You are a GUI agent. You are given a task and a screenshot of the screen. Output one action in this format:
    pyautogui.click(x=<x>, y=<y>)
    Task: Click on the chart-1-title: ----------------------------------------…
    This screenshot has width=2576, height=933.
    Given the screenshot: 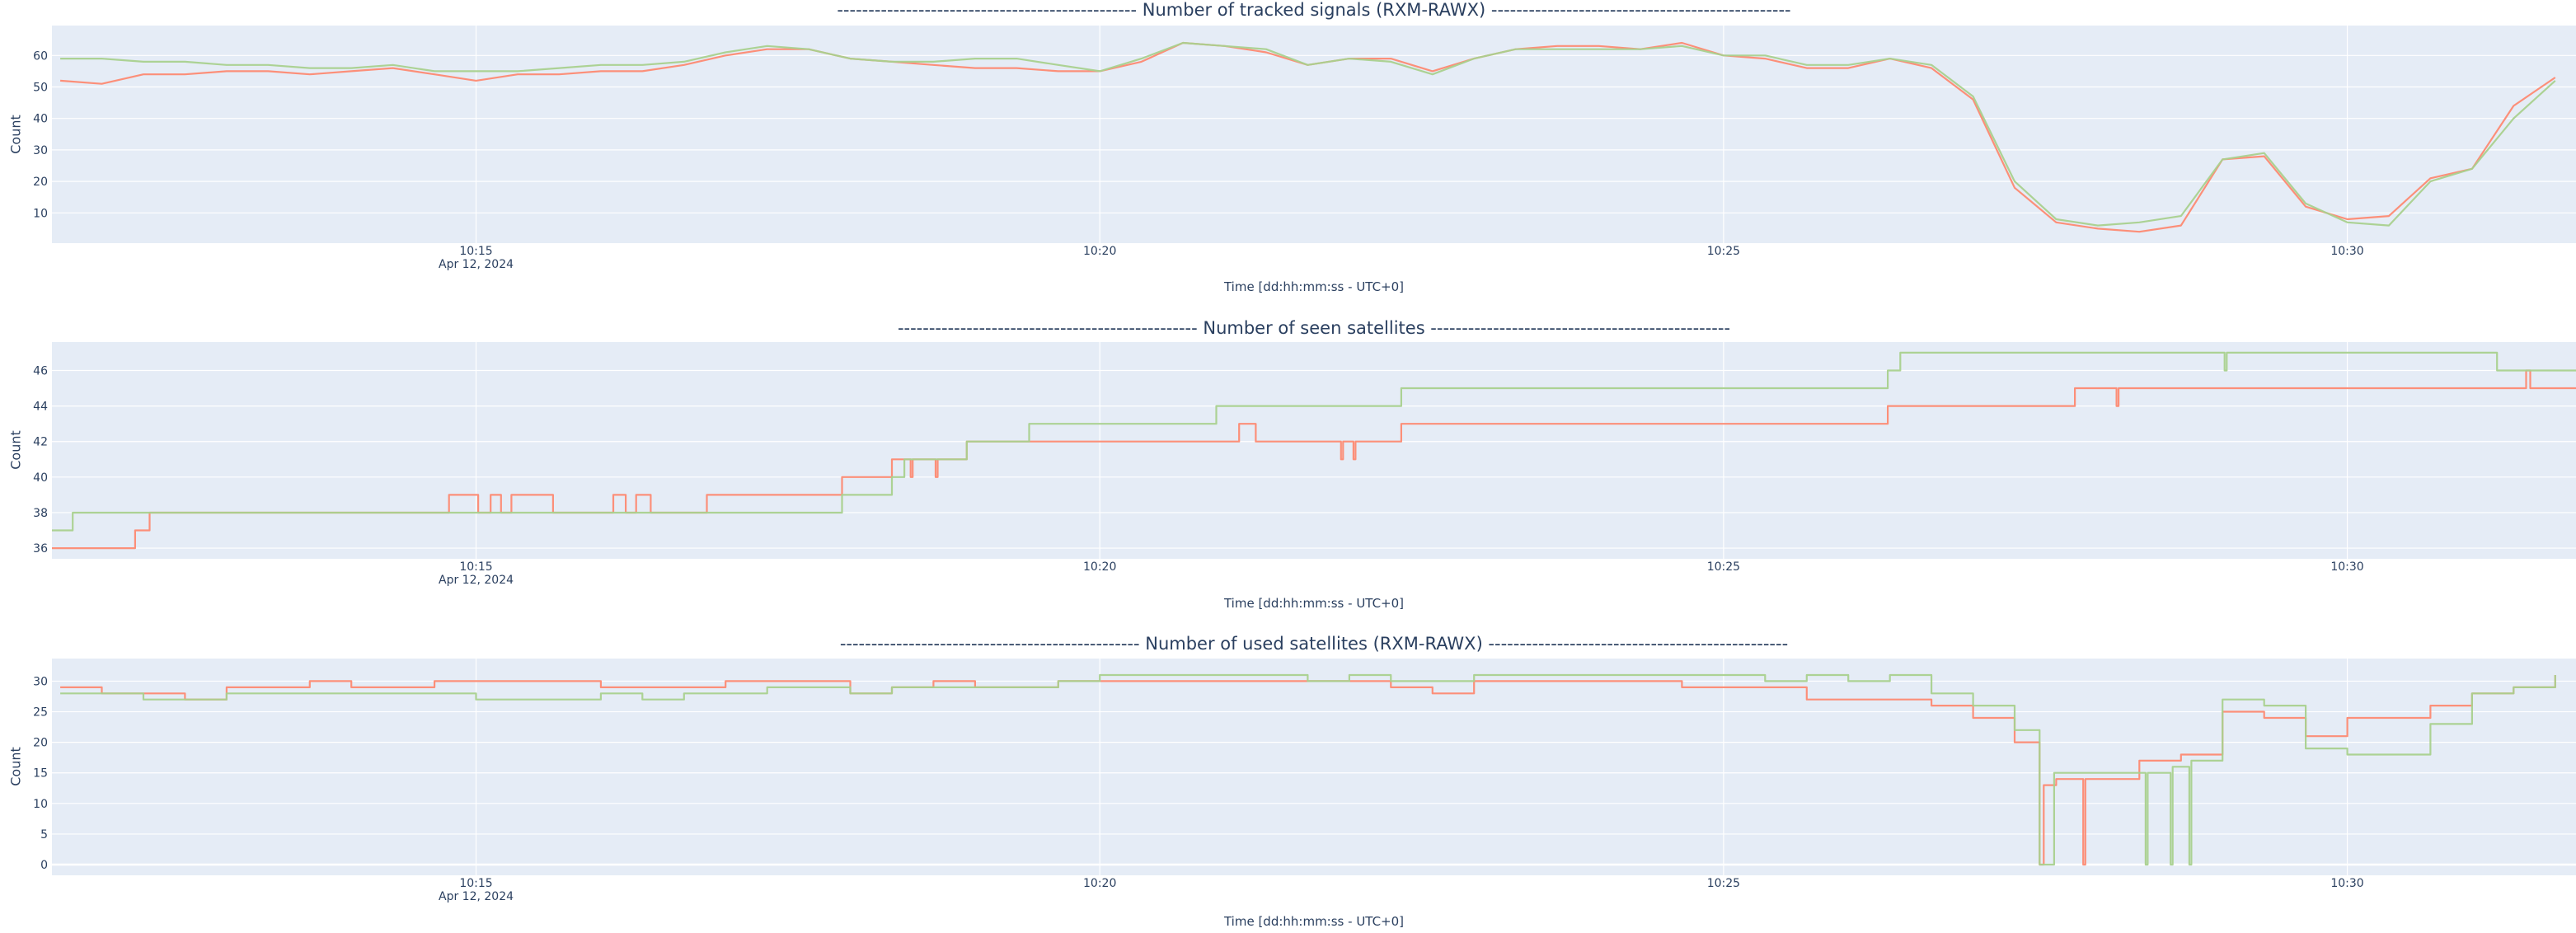 What is the action you would take?
    pyautogui.click(x=1314, y=10)
    